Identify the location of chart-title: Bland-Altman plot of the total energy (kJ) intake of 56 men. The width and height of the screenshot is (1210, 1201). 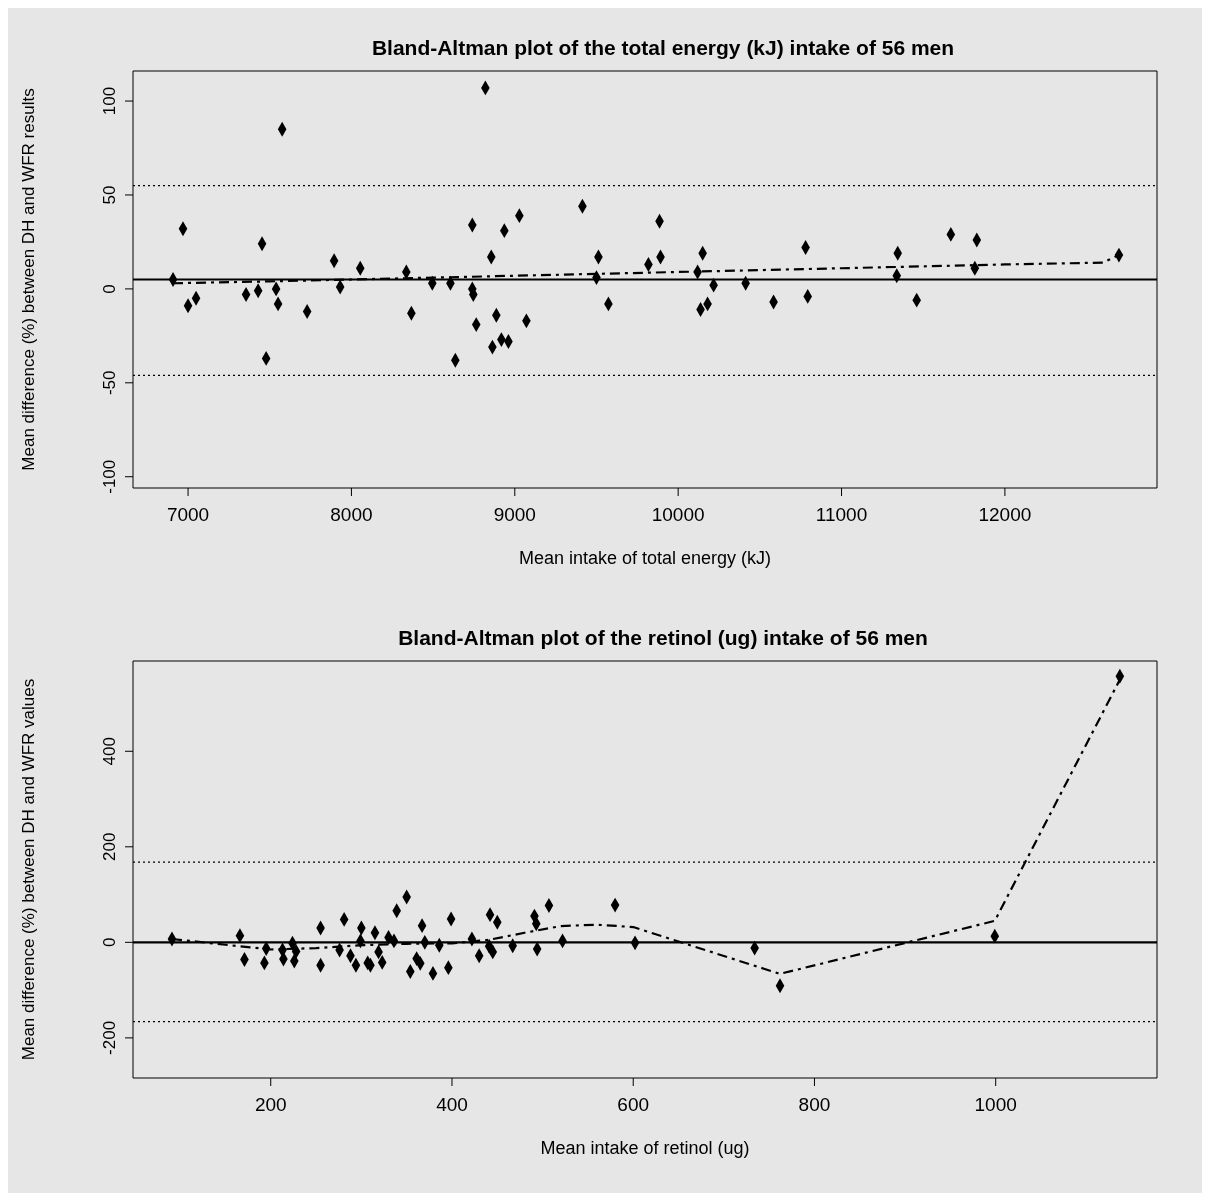
(663, 47).